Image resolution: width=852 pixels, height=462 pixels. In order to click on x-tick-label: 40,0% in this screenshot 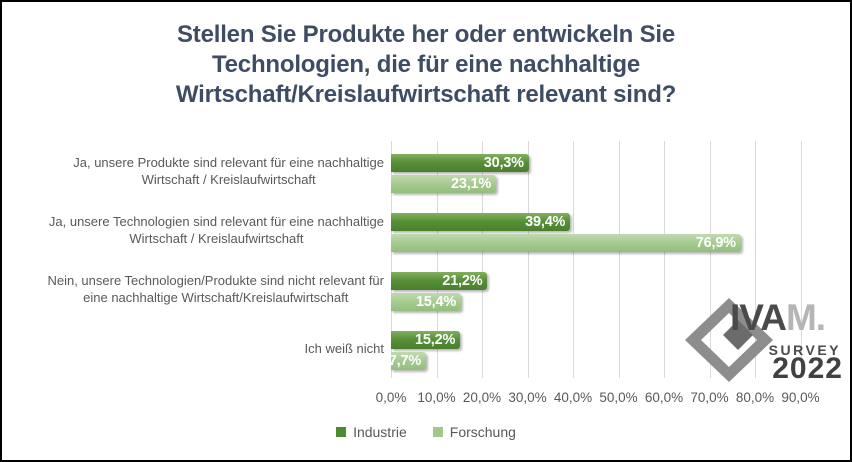, I will do `click(573, 397)`.